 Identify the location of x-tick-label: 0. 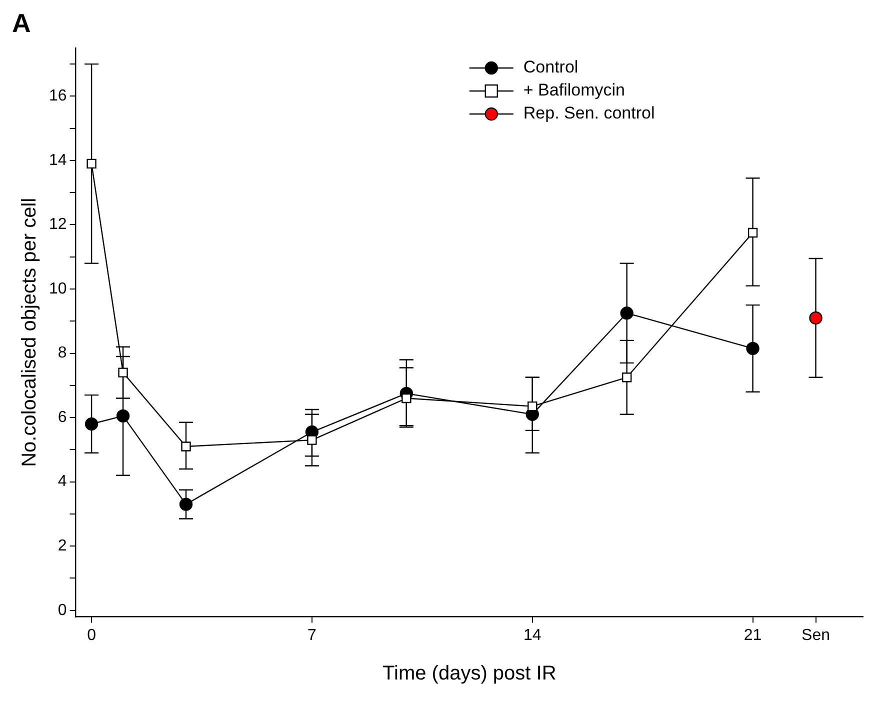
(91, 635).